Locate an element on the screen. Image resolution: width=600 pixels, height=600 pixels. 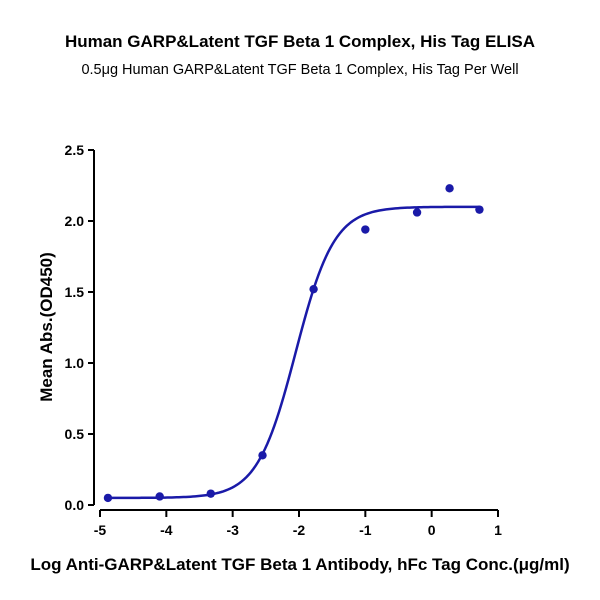
x-axis-ticks: -5 -4 -3 -2 -1 0 1 is located at coordinates (298, 524).